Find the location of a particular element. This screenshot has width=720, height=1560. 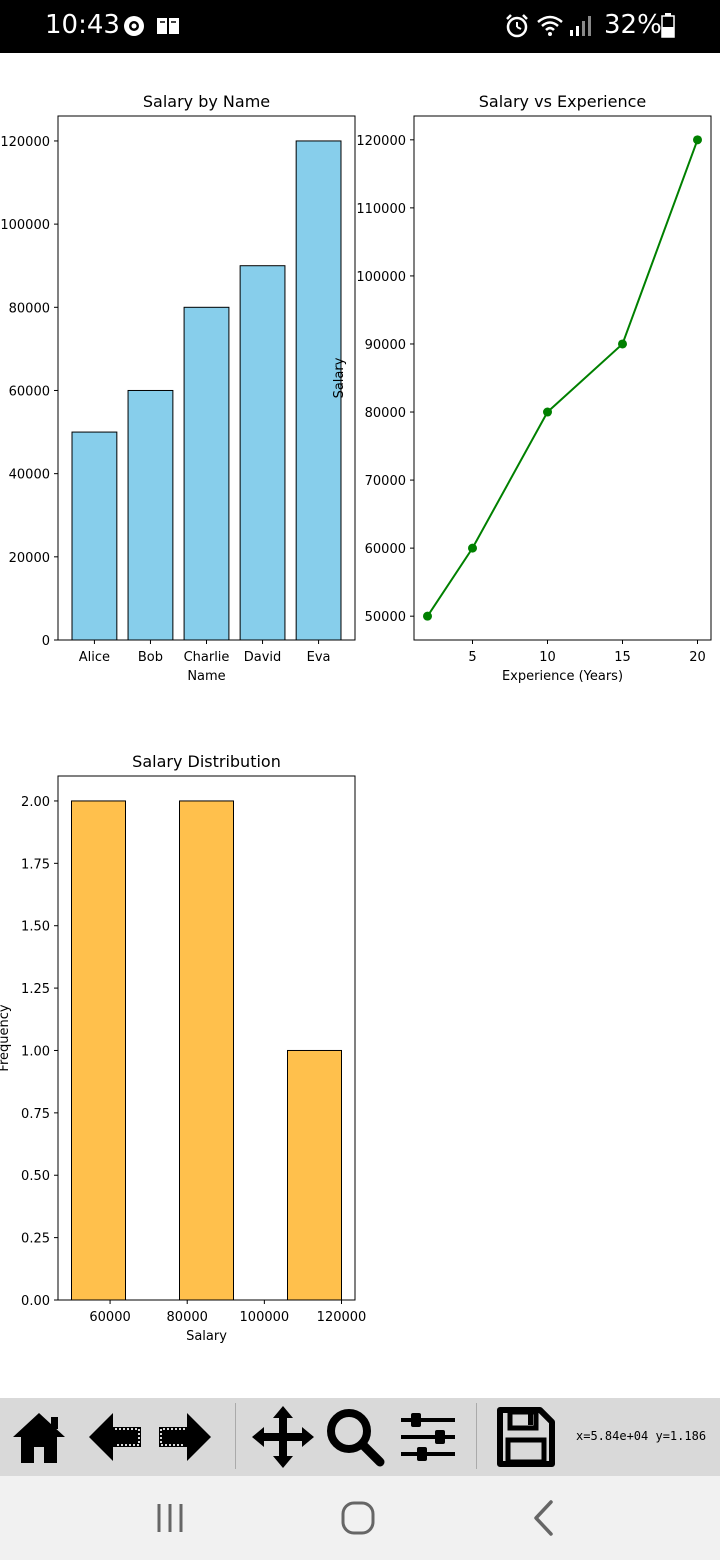

y-tick-label: 1.25 is located at coordinates (35, 989).